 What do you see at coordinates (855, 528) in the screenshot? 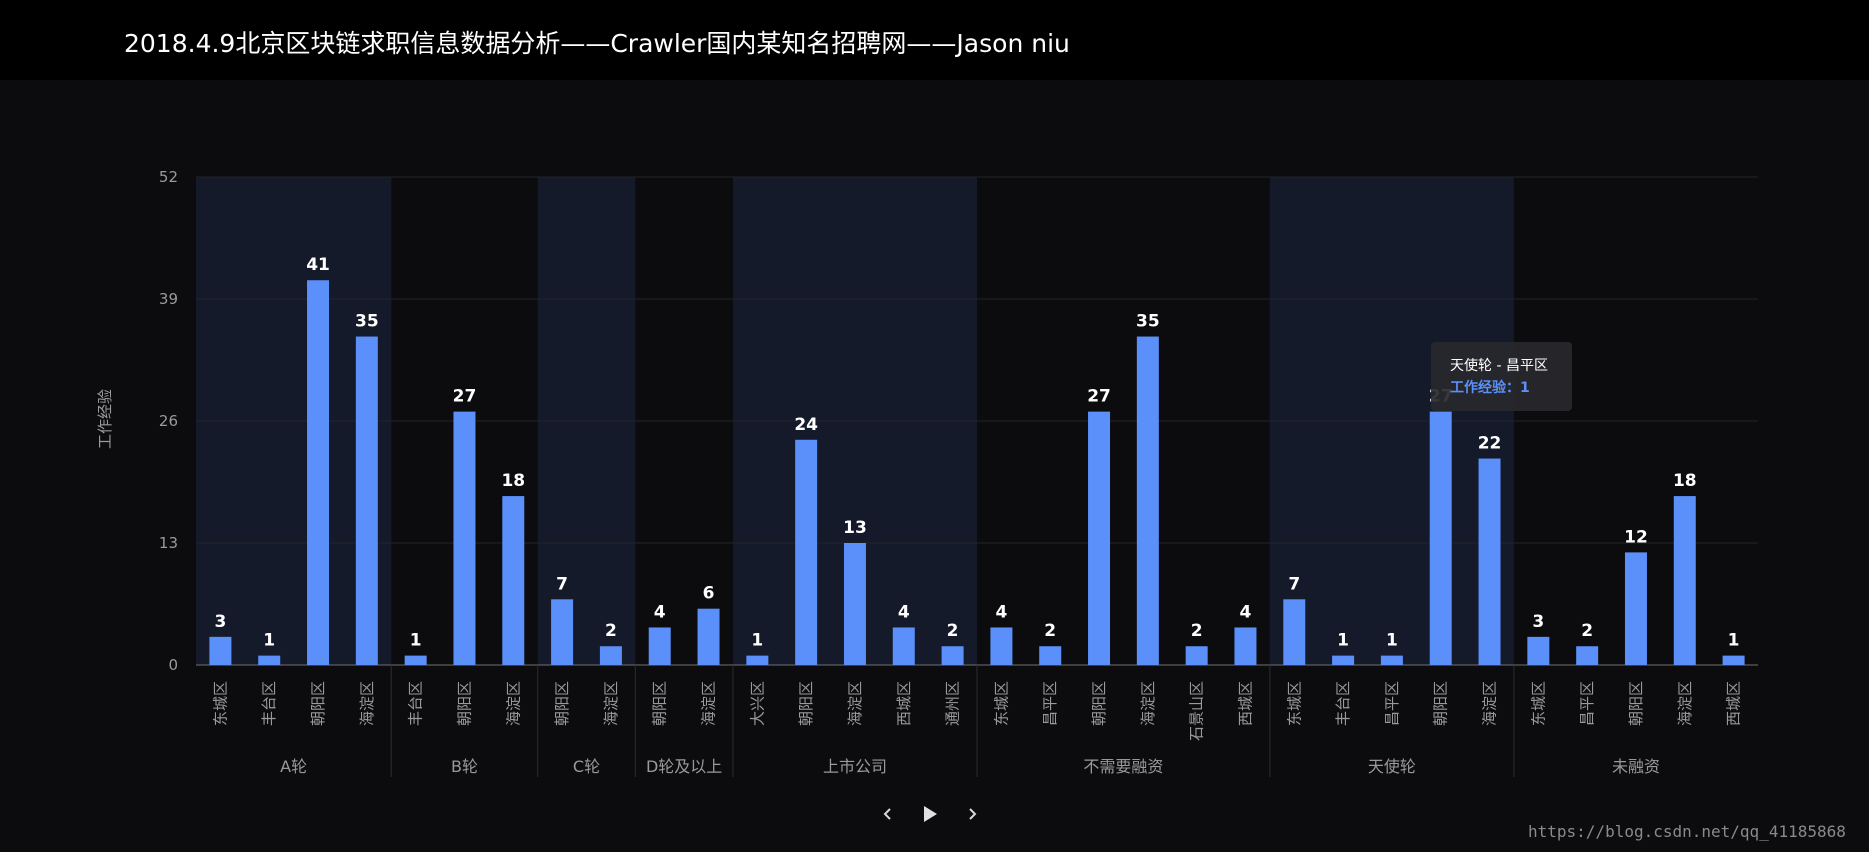
I see `data-label: 13` at bounding box center [855, 528].